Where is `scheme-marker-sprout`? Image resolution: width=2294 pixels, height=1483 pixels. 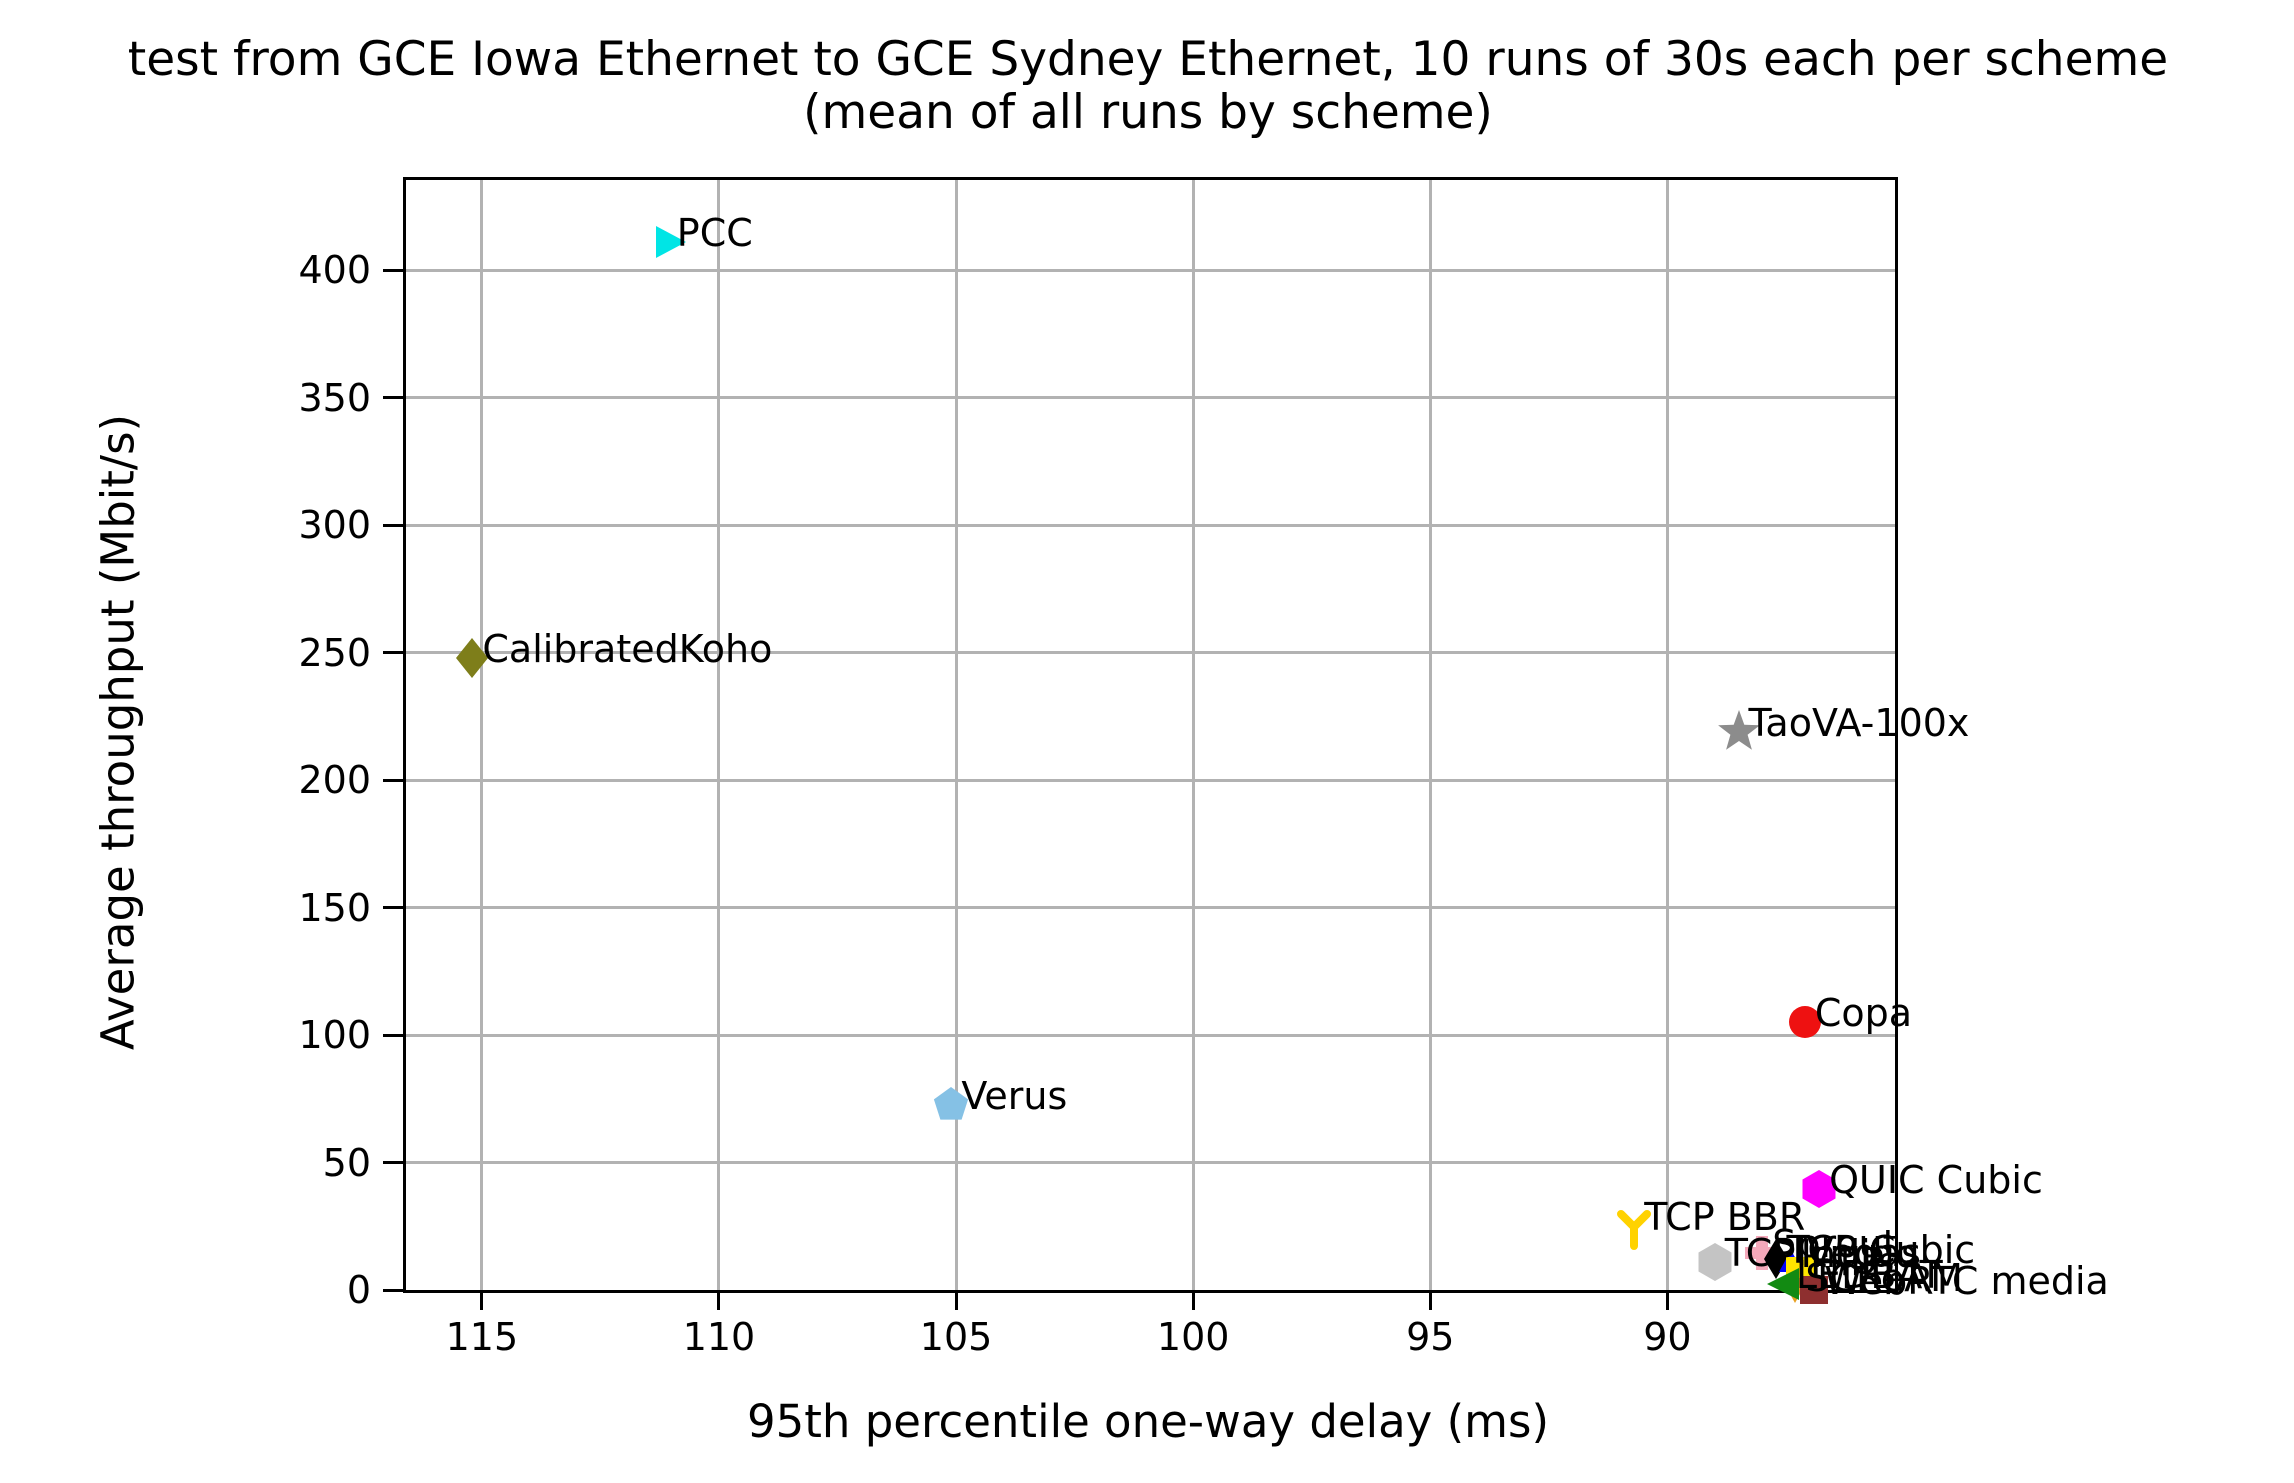 scheme-marker-sprout is located at coordinates (1762, 1253).